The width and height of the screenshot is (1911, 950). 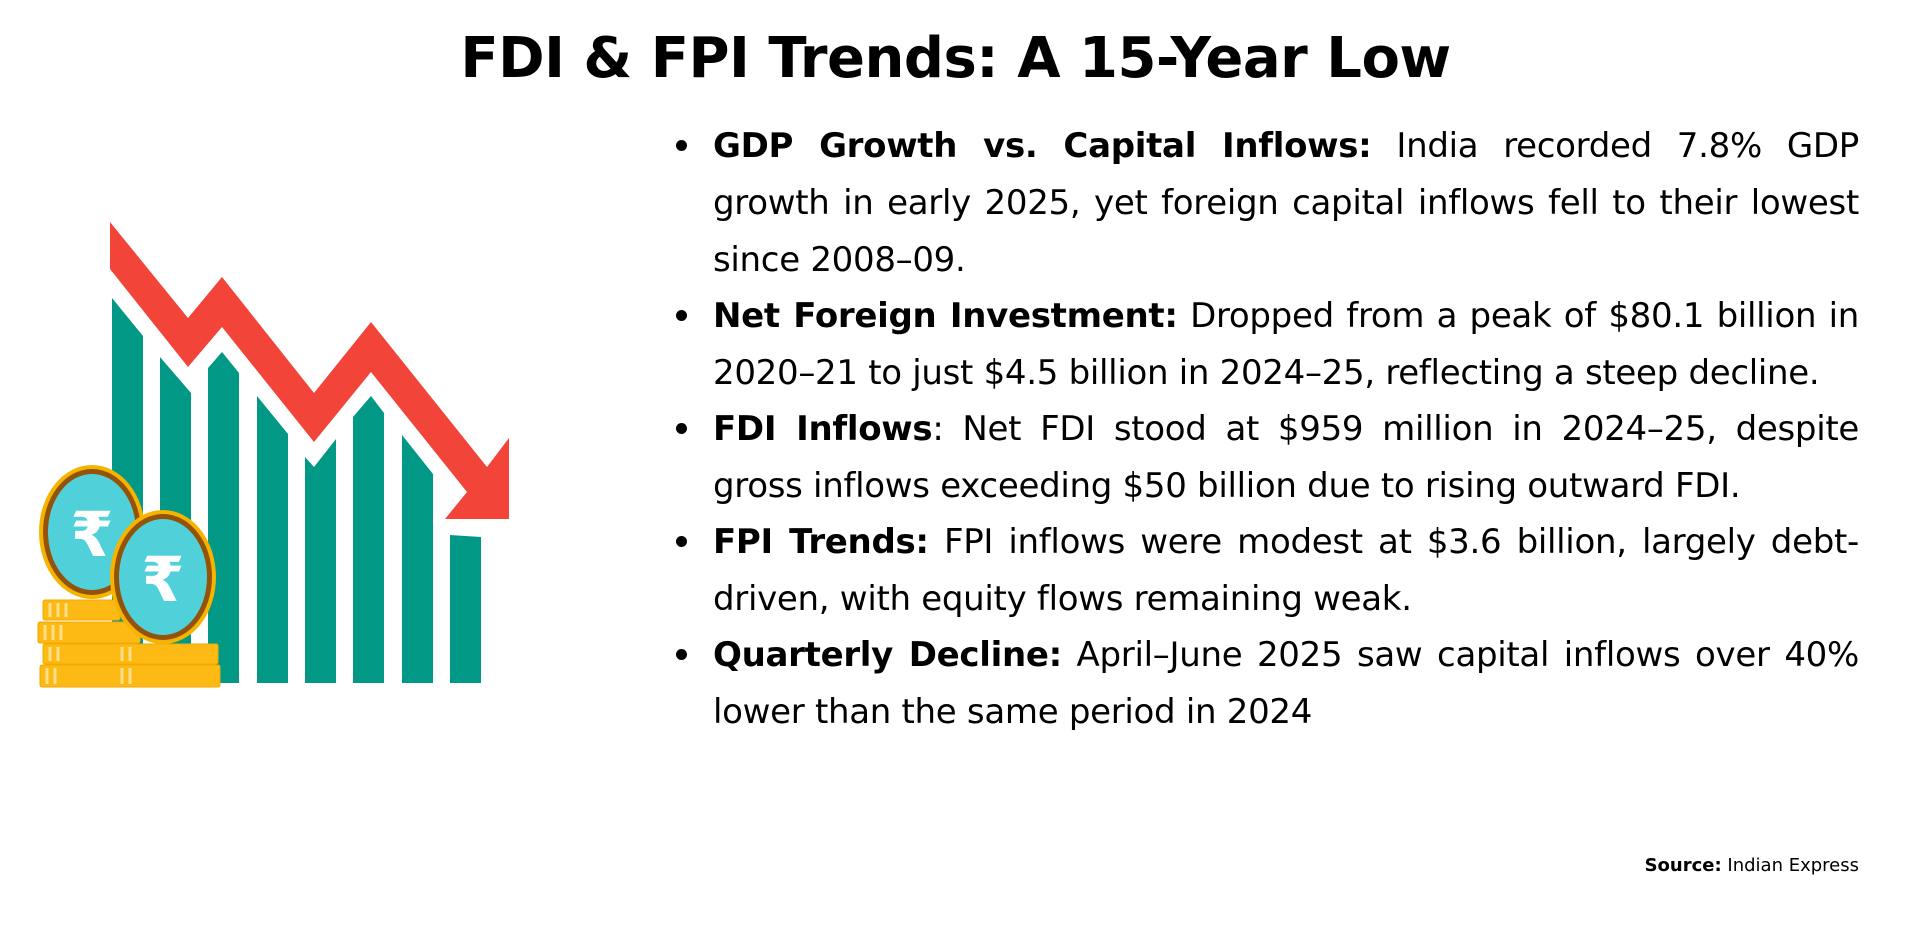 What do you see at coordinates (887, 655) in the screenshot?
I see `item-label: Quarterly Decline:` at bounding box center [887, 655].